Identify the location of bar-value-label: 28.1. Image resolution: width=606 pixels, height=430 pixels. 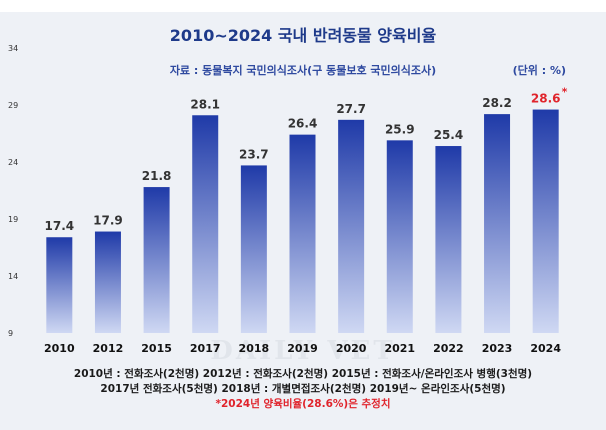
(205, 104).